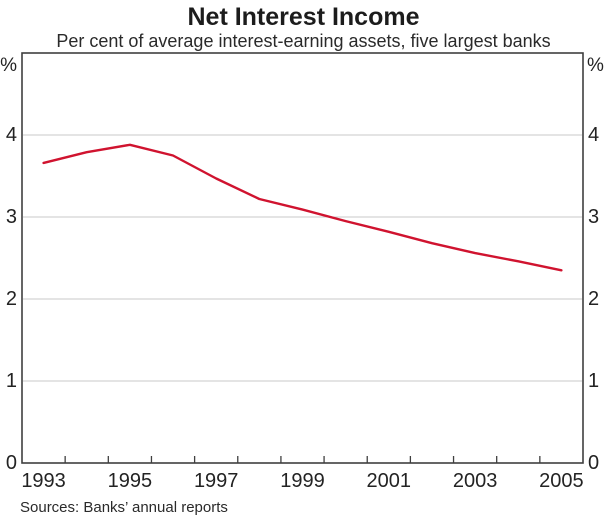 This screenshot has height=519, width=607. I want to click on x-axis-label: 1997, so click(216, 481).